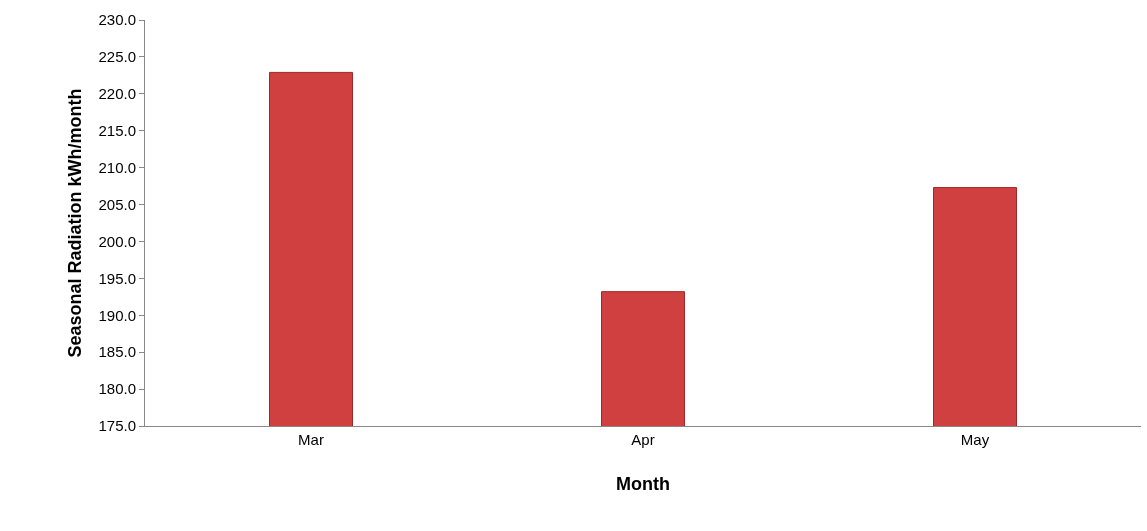 The height and width of the screenshot is (531, 1147). What do you see at coordinates (74, 223) in the screenshot?
I see `y-axis-title: Seasonal Radiation kWh/month` at bounding box center [74, 223].